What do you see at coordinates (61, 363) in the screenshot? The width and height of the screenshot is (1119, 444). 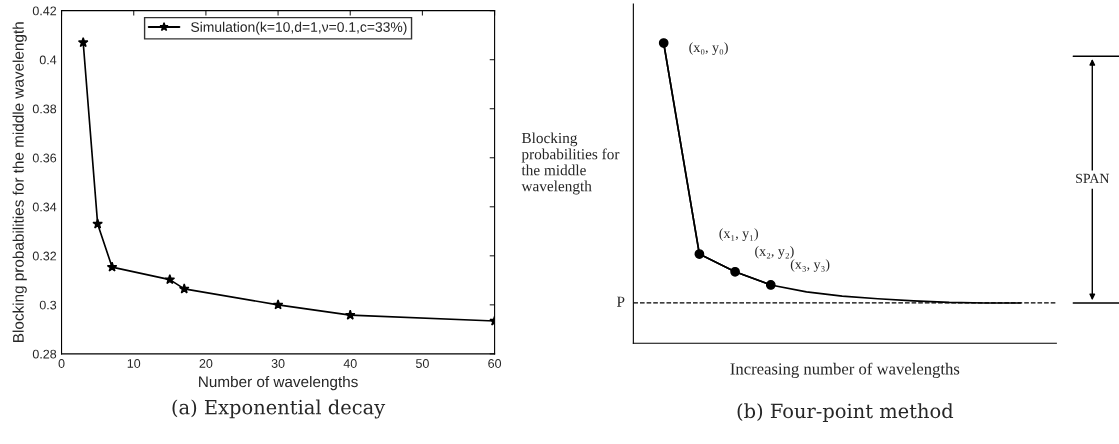 I see `x-tick-label: 0` at bounding box center [61, 363].